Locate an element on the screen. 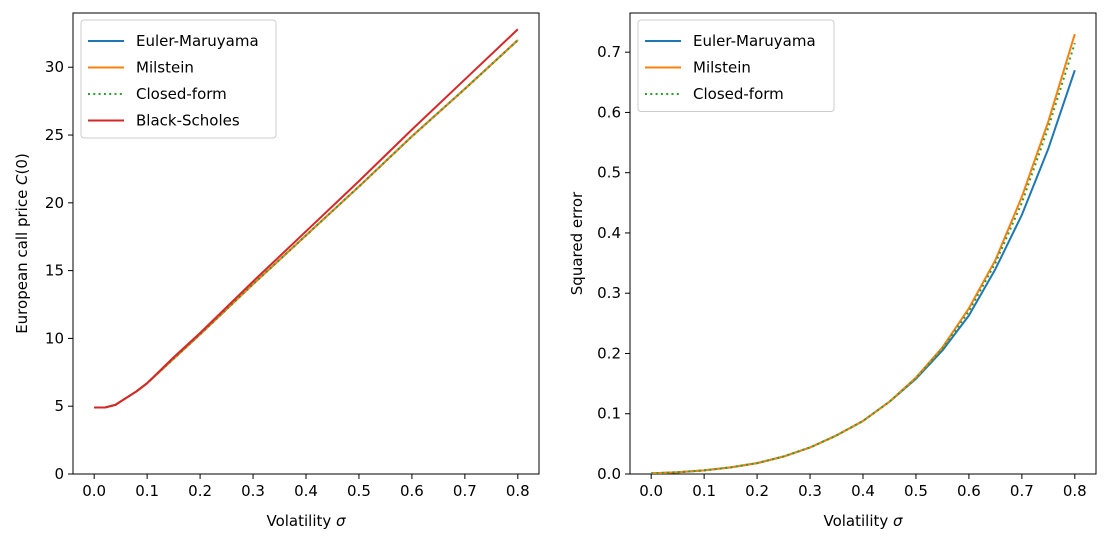 This screenshot has height=544, width=1108. left-x-tick-label: 0.2 is located at coordinates (200, 491).